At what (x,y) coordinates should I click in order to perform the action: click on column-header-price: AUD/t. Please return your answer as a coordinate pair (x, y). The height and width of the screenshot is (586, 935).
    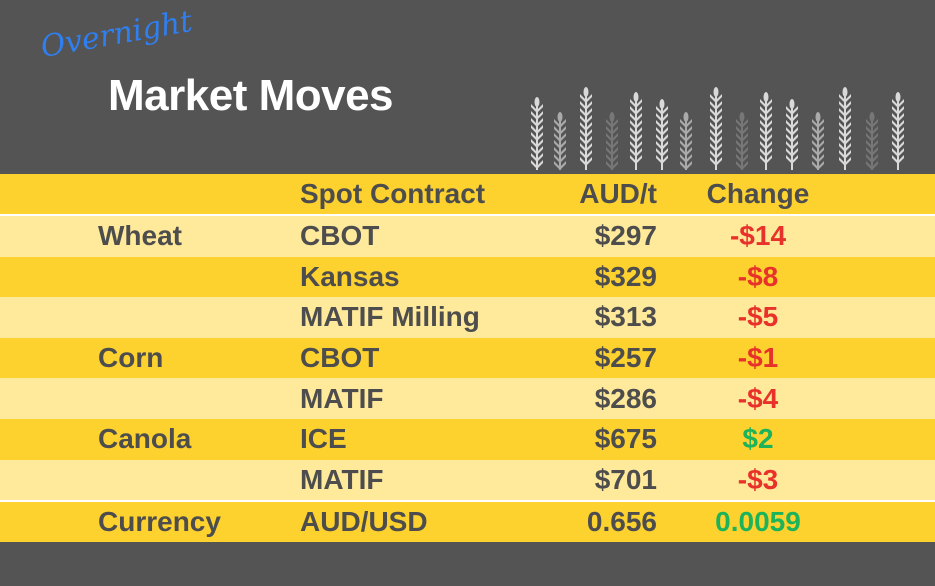
    Looking at the image, I should click on (618, 193).